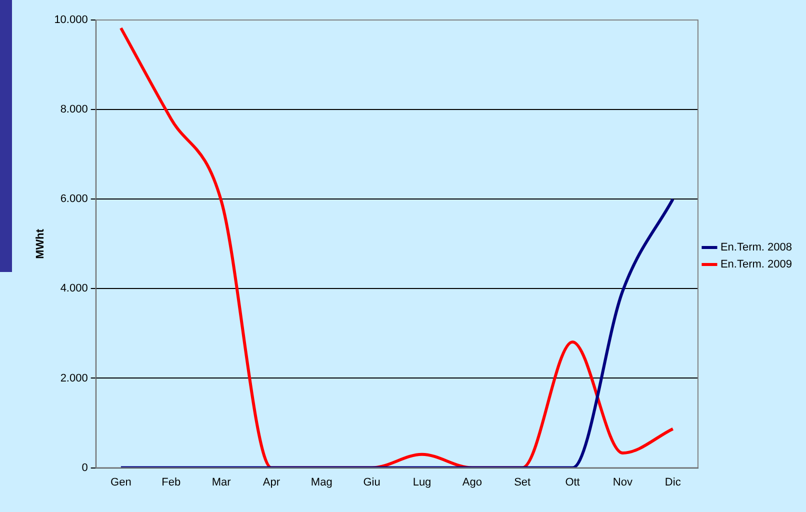  What do you see at coordinates (74, 378) in the screenshot?
I see `y-tick-label: 2.000` at bounding box center [74, 378].